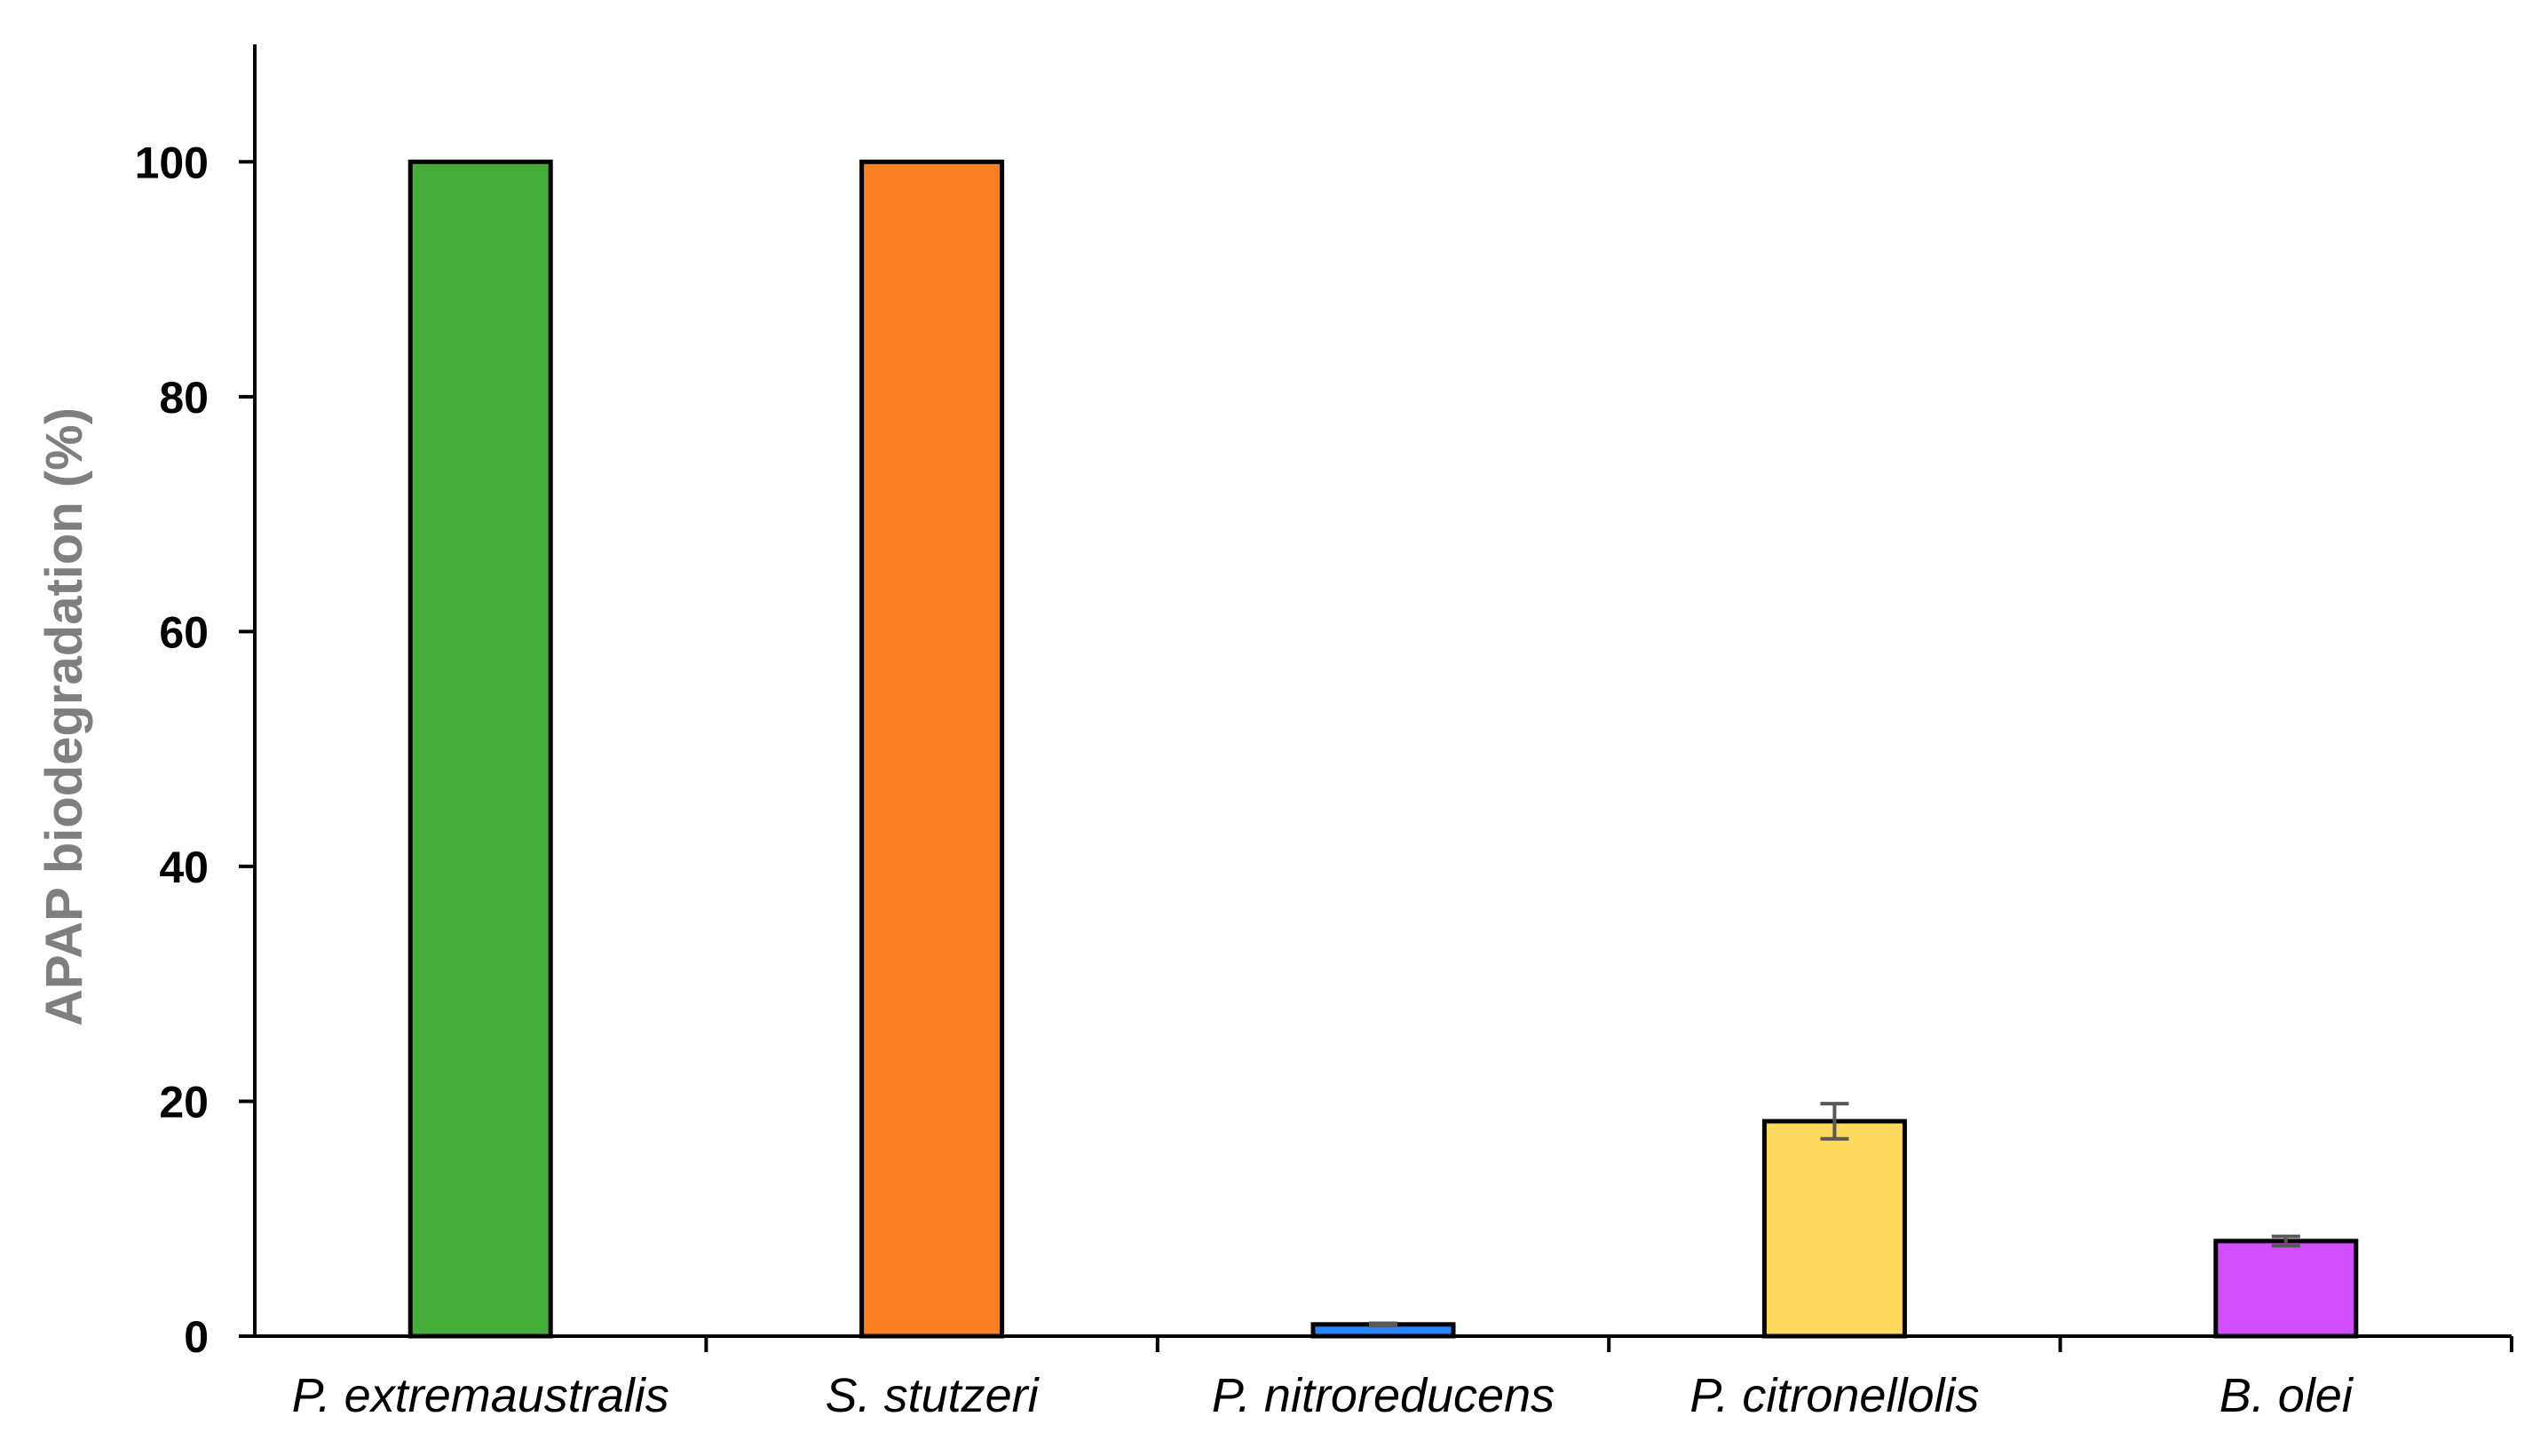 The width and height of the screenshot is (2540, 1456). Describe the element at coordinates (196, 1337) in the screenshot. I see `y-tick-label: 0` at that location.